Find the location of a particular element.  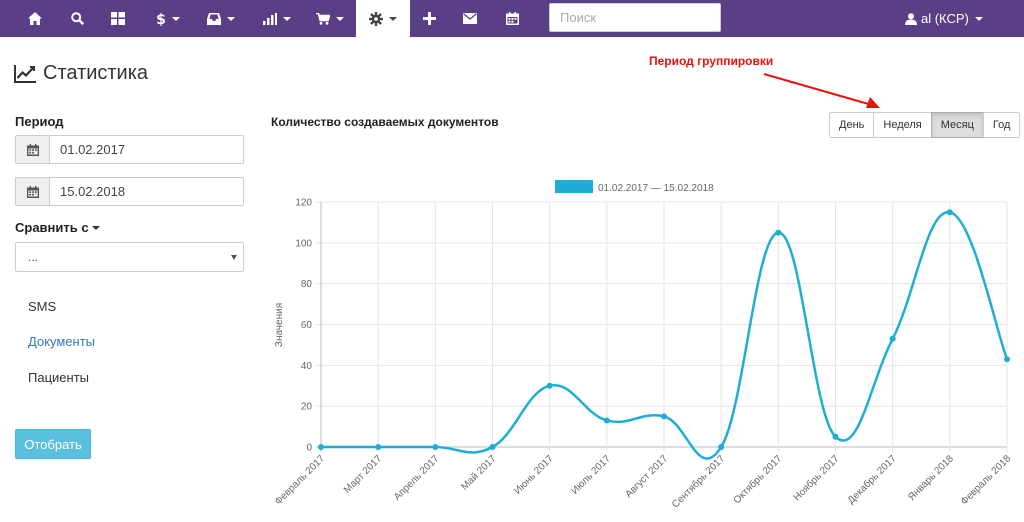

nav-home is located at coordinates (35, 18).